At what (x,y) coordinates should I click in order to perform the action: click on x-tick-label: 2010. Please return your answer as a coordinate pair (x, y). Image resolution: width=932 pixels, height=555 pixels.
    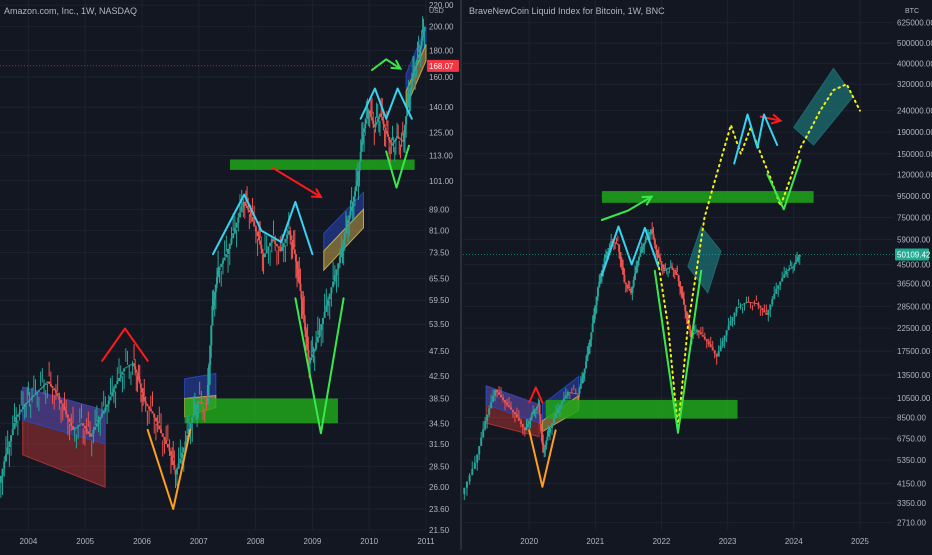
    Looking at the image, I should click on (369, 541).